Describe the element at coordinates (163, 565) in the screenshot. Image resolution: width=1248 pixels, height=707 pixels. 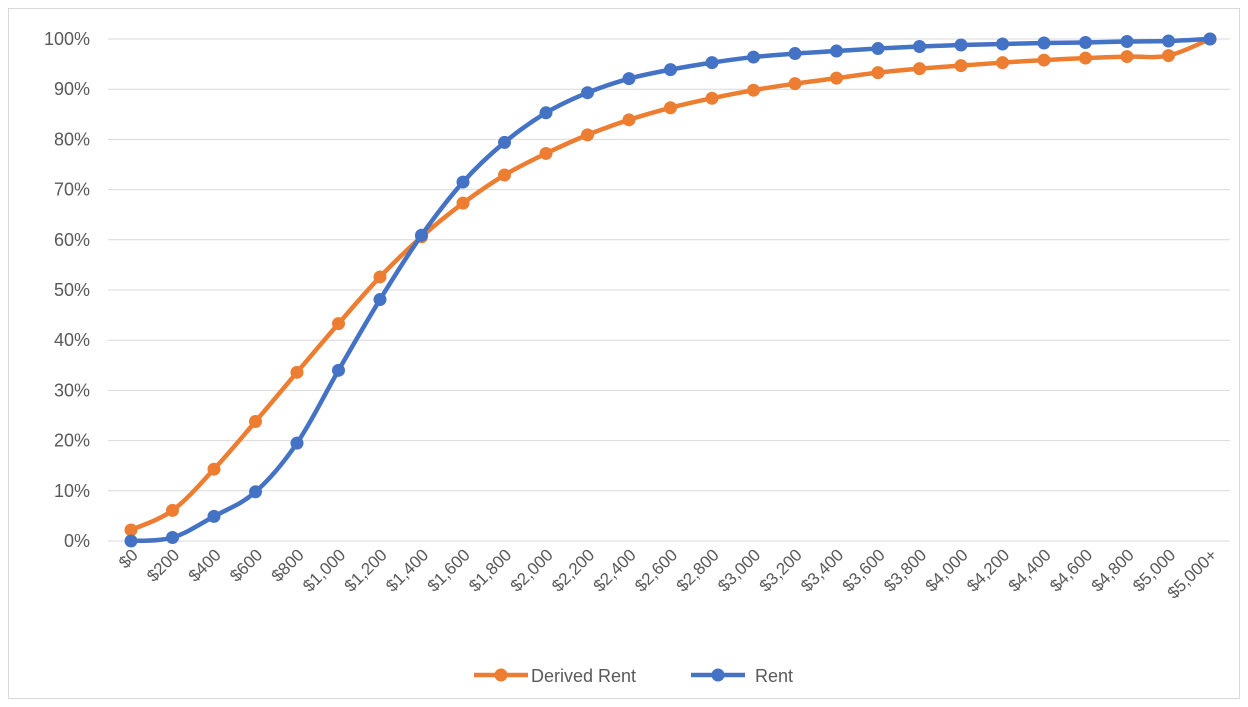
I see `x-tick-label: $200` at that location.